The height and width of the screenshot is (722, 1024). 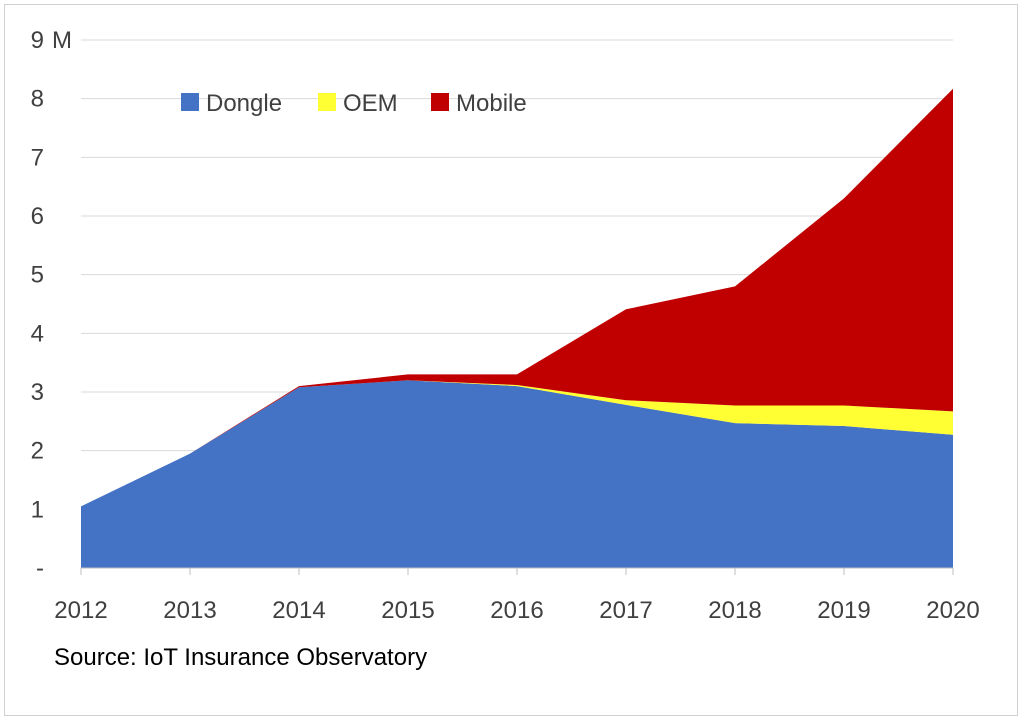 I want to click on y-tick-label-1: 1, so click(x=37, y=509).